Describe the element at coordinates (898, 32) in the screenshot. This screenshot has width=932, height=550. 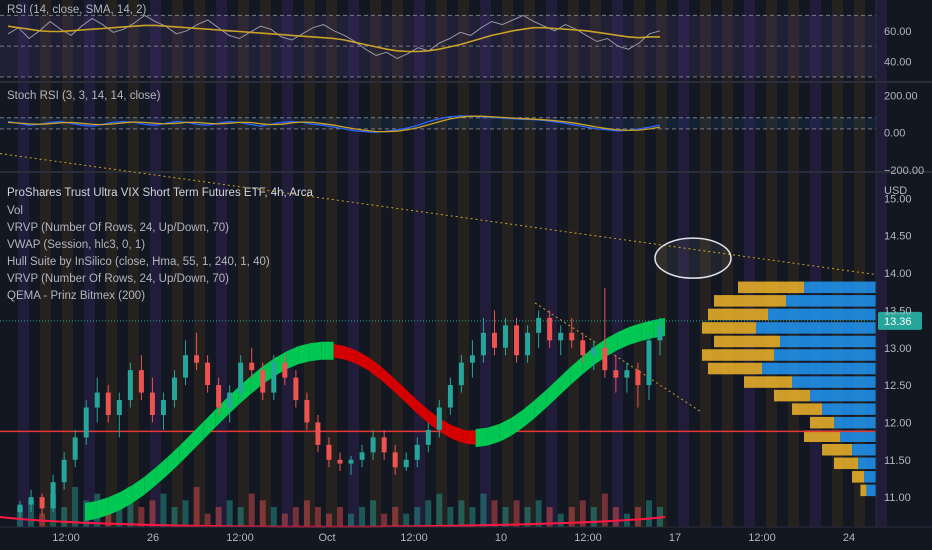
I see `rsi-tick-label: 60.00` at that location.